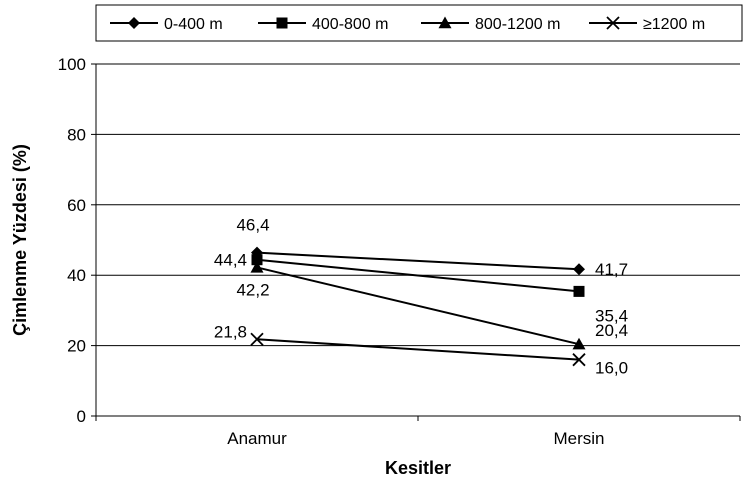  What do you see at coordinates (611, 269) in the screenshot?
I see `data-label-0-1: 41,7` at bounding box center [611, 269].